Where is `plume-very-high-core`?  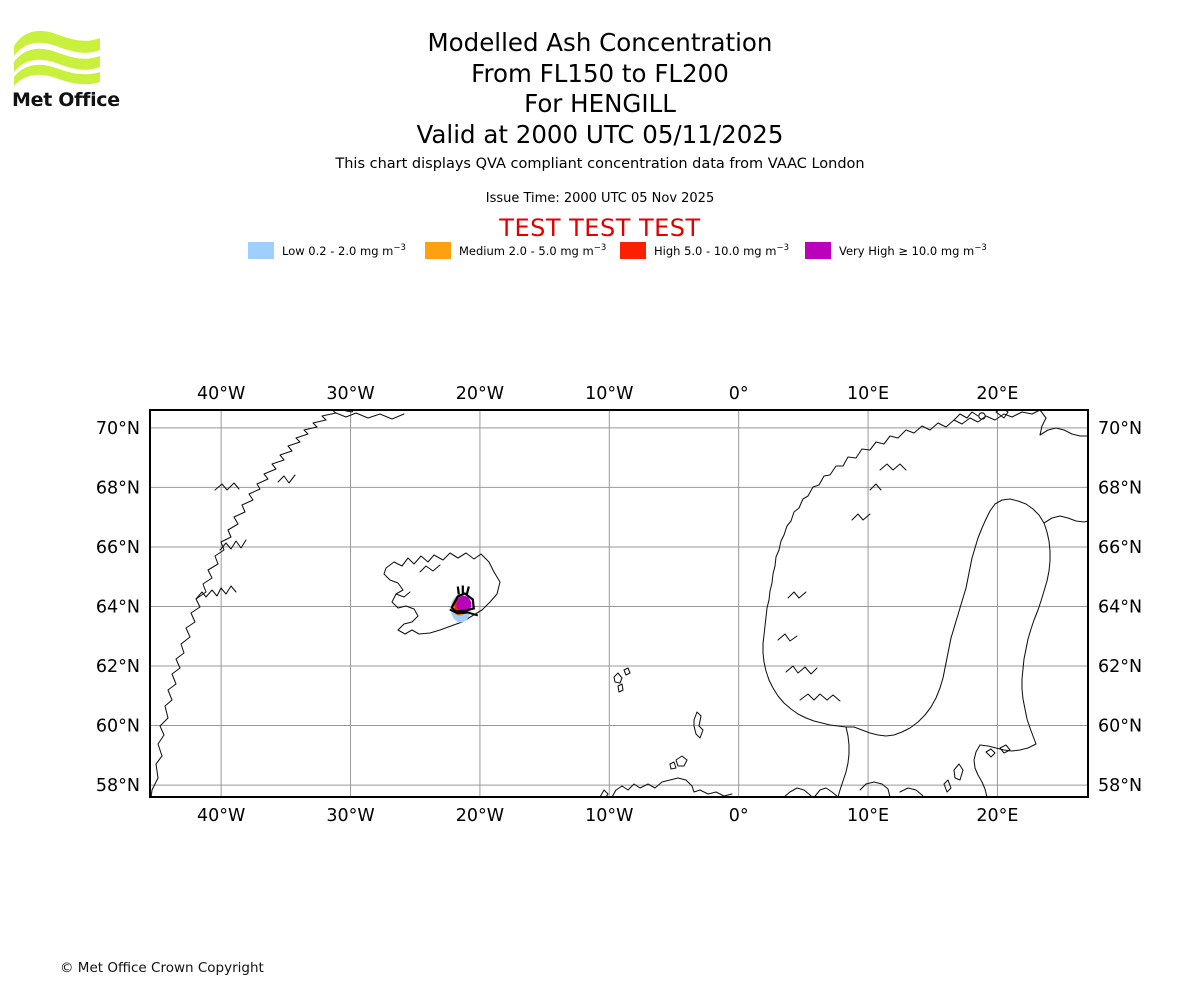
plume-very-high-core is located at coordinates (464, 604).